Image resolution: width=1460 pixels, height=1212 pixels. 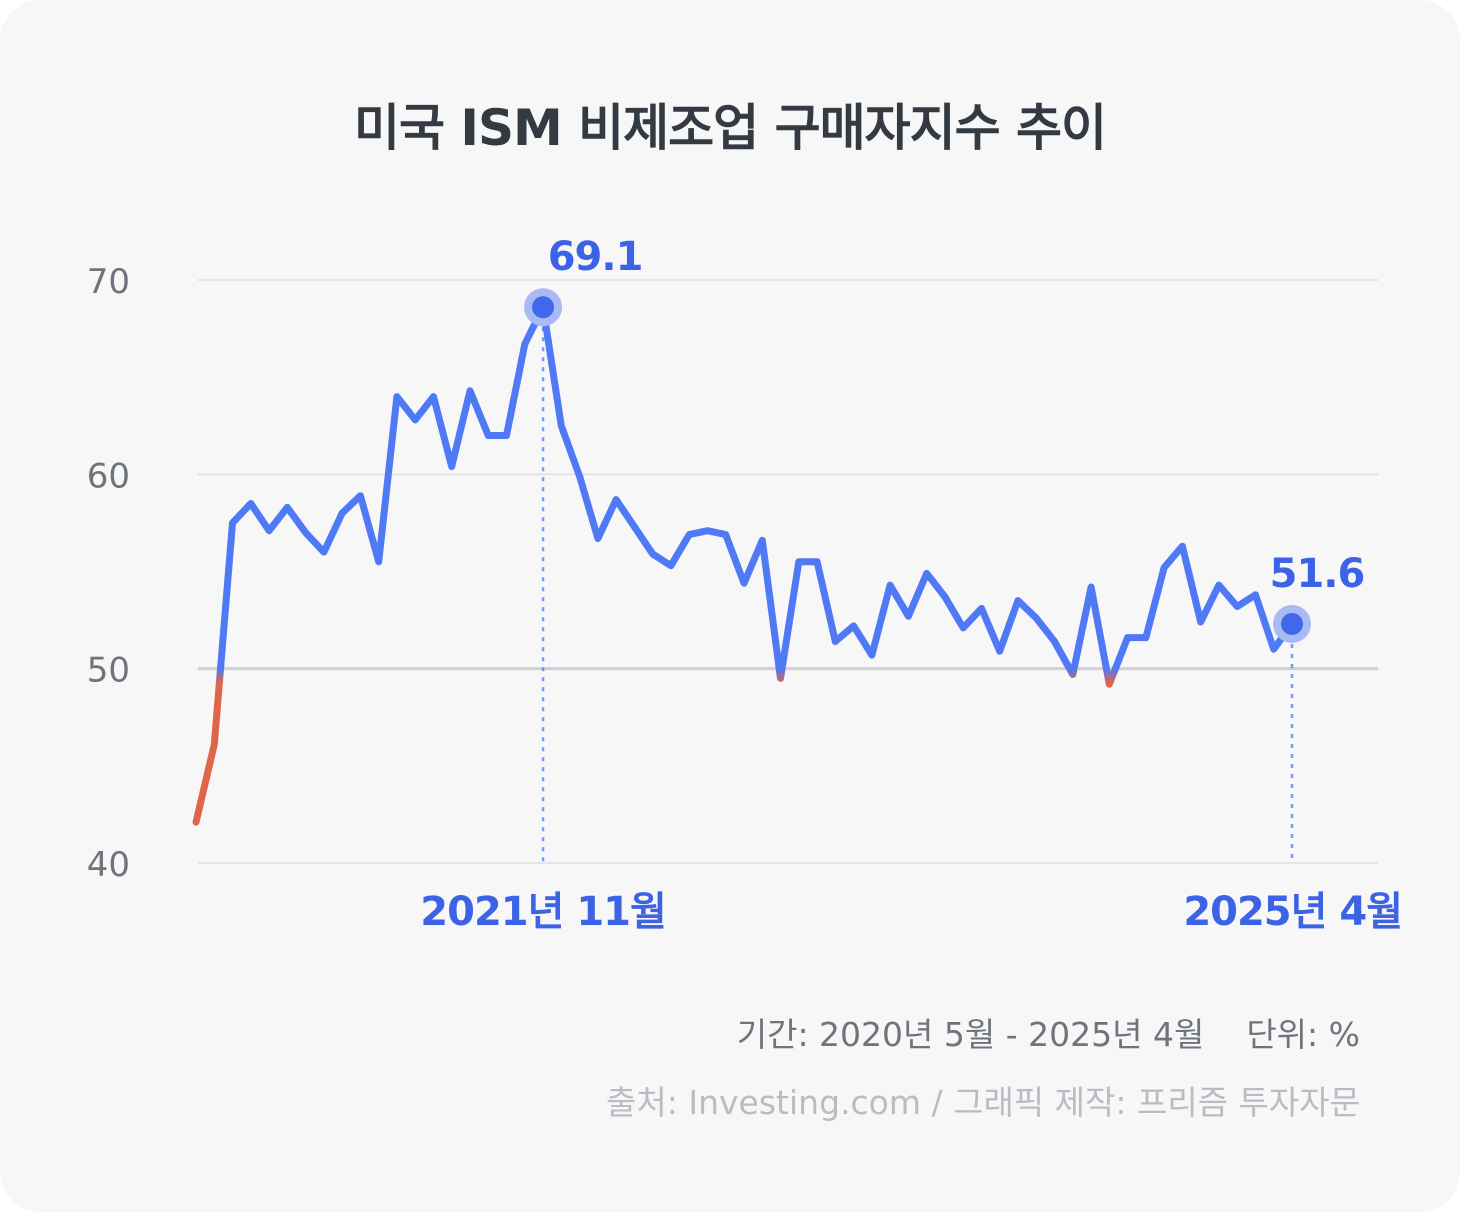 What do you see at coordinates (983, 1102) in the screenshot?
I see `source-caption: 출처: Investing.com / 그래픽 제작: 프리즘 투자자문` at bounding box center [983, 1102].